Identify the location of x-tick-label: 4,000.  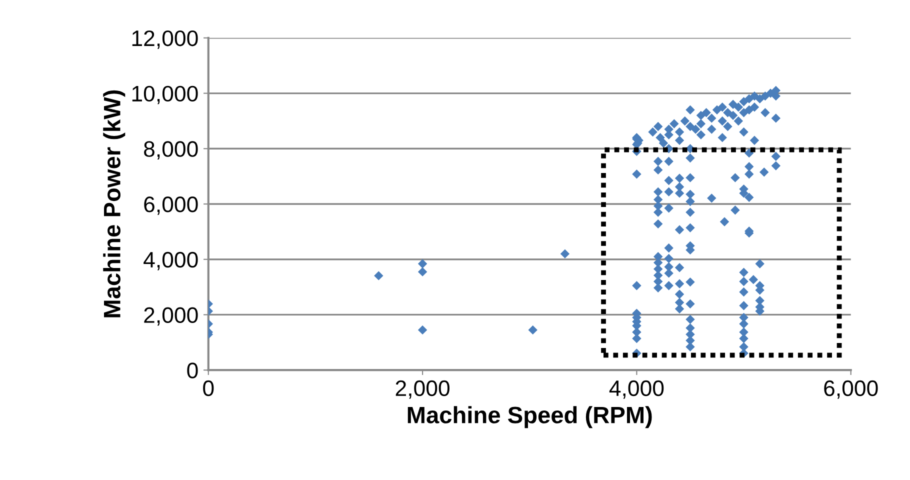
(636, 389).